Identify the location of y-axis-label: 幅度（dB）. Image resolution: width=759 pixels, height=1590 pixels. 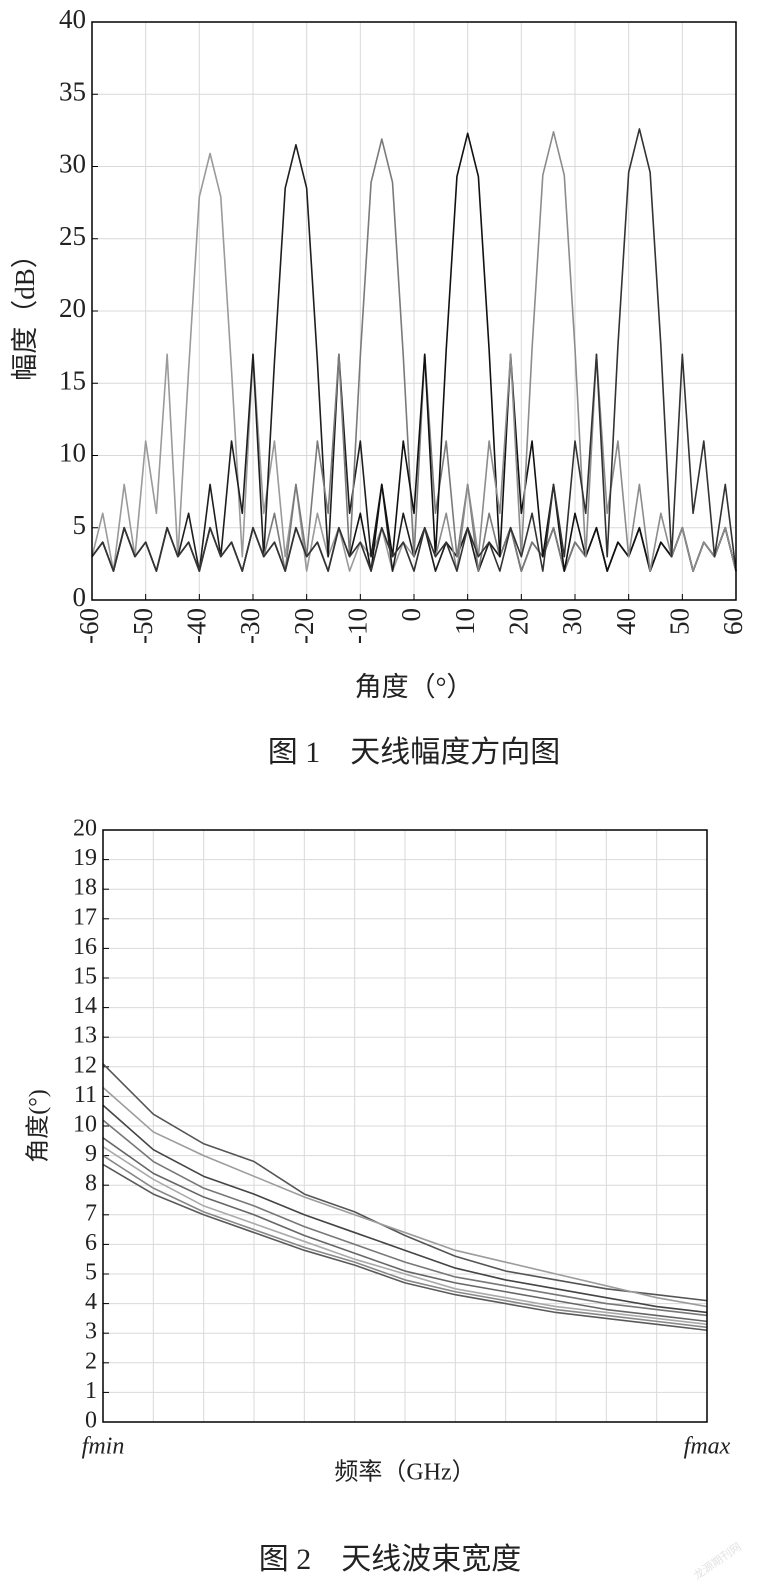
(25, 311).